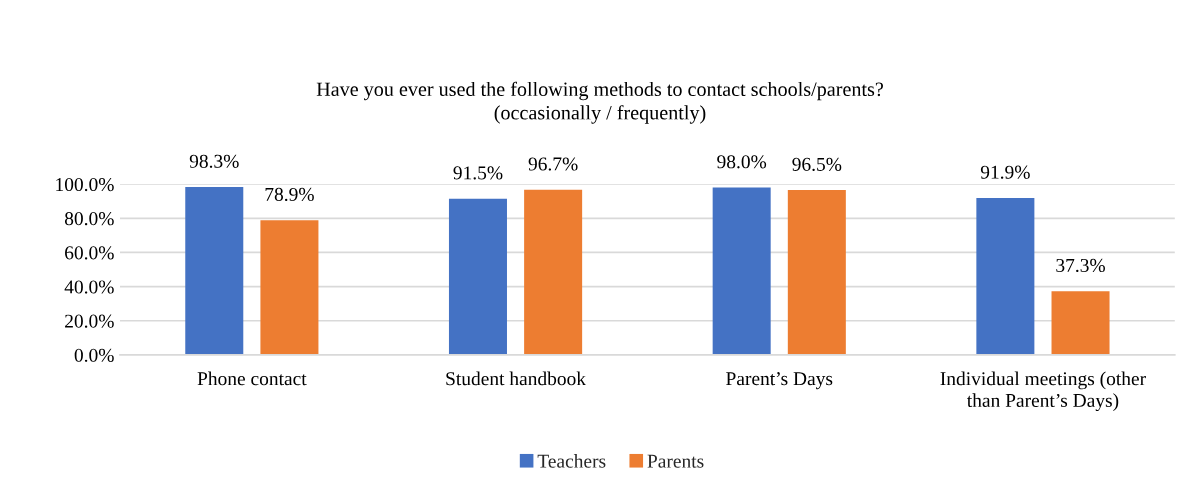  I want to click on data-label: 91.5%, so click(478, 173).